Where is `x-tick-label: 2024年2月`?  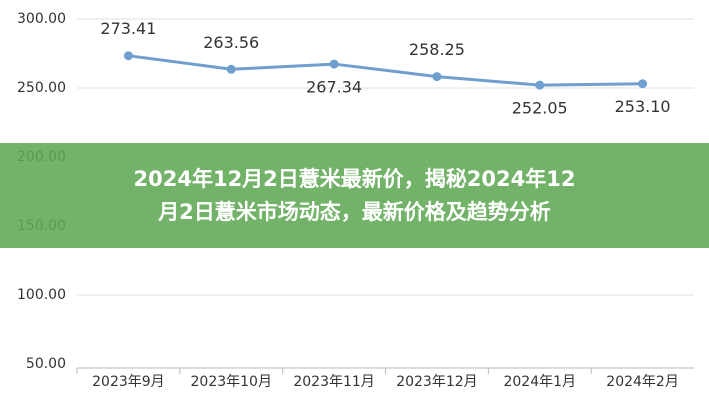
x-tick-label: 2024年2月 is located at coordinates (642, 382).